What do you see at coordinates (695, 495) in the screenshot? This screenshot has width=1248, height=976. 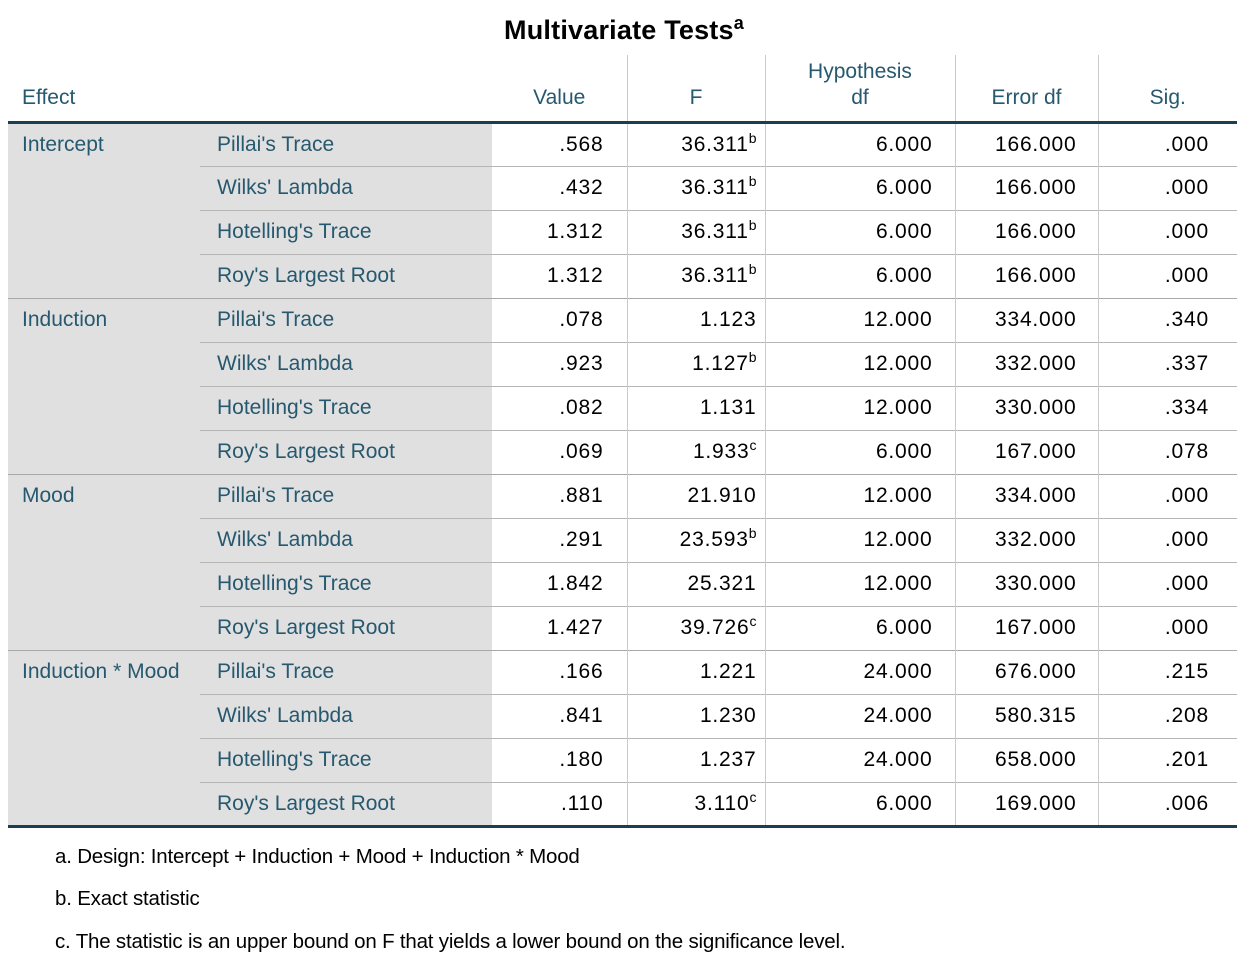 I see `f-cell: 21.910` at bounding box center [695, 495].